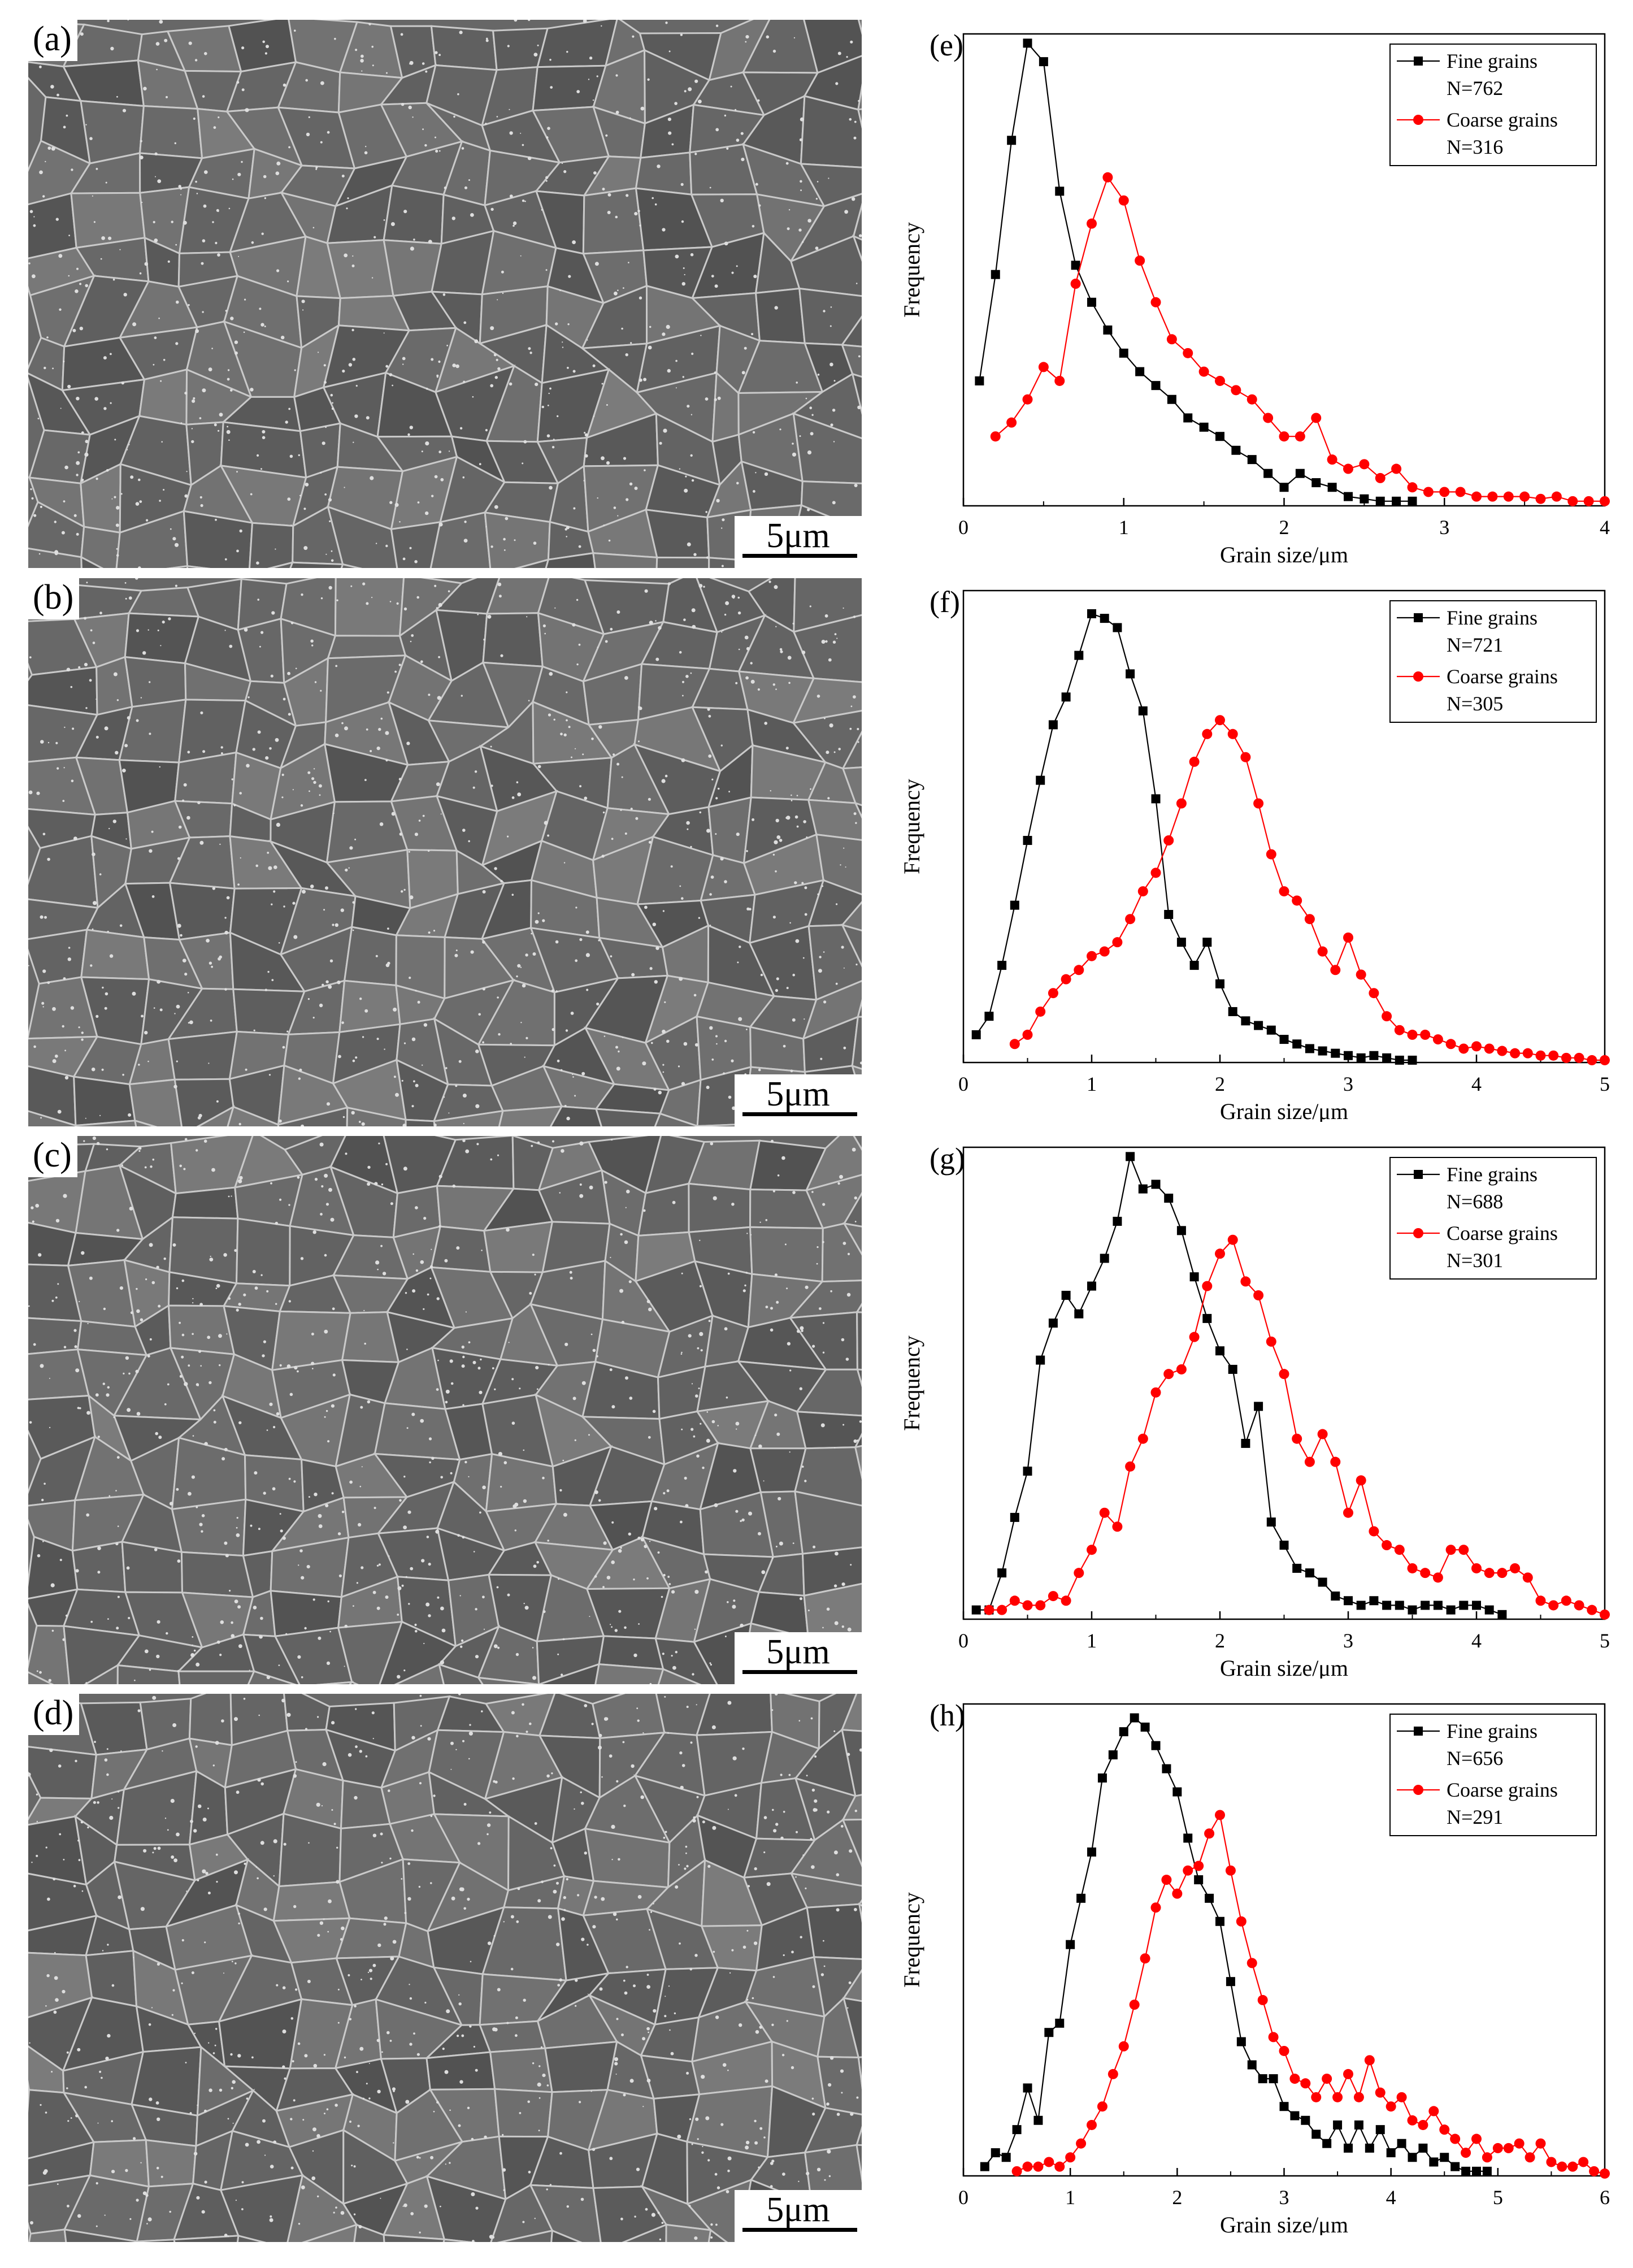 The width and height of the screenshot is (1633, 2268). What do you see at coordinates (1498, 2197) in the screenshot?
I see `x-tick-label: 5` at bounding box center [1498, 2197].